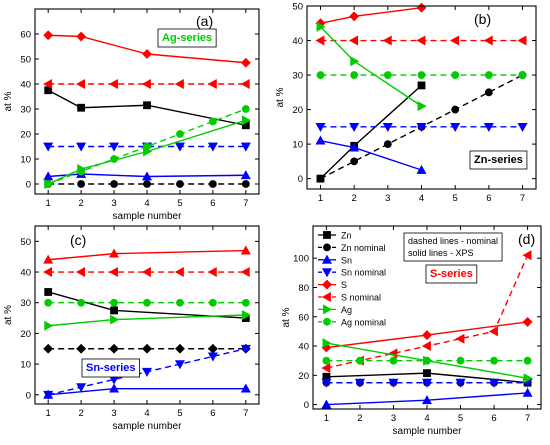 This screenshot has width=550, height=445. I want to click on x-tick-label: 4, so click(421, 198).